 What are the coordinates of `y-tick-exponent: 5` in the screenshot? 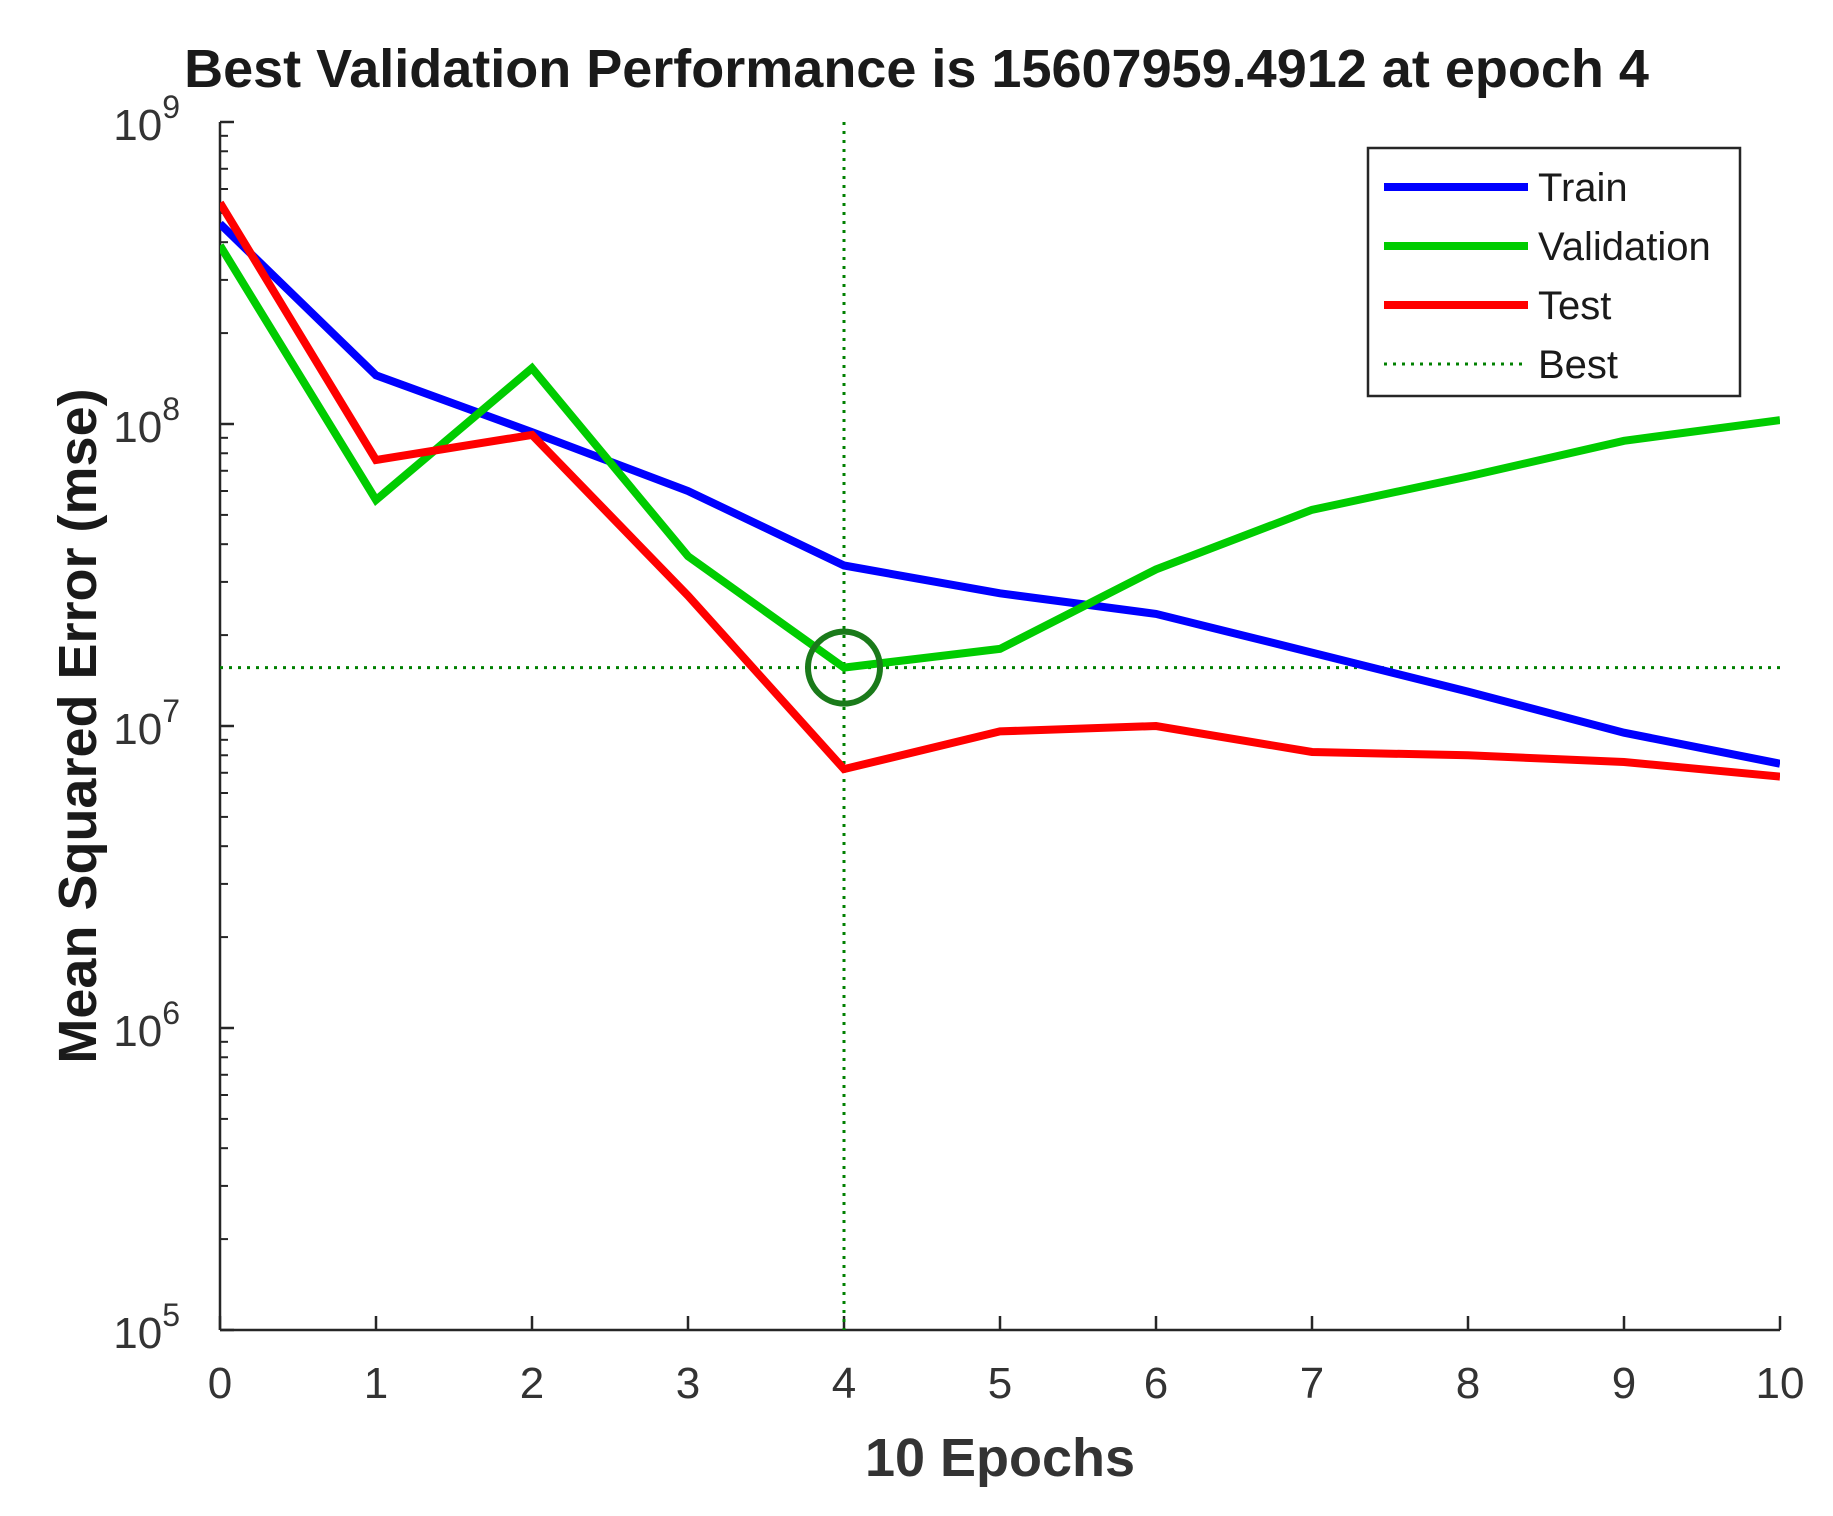 It's located at (171, 1315).